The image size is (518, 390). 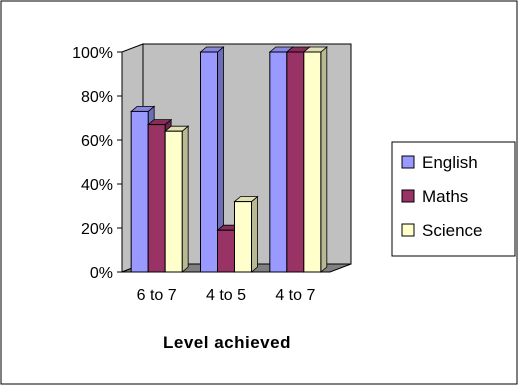 What do you see at coordinates (97, 141) in the screenshot?
I see `y-tick-label: 60%` at bounding box center [97, 141].